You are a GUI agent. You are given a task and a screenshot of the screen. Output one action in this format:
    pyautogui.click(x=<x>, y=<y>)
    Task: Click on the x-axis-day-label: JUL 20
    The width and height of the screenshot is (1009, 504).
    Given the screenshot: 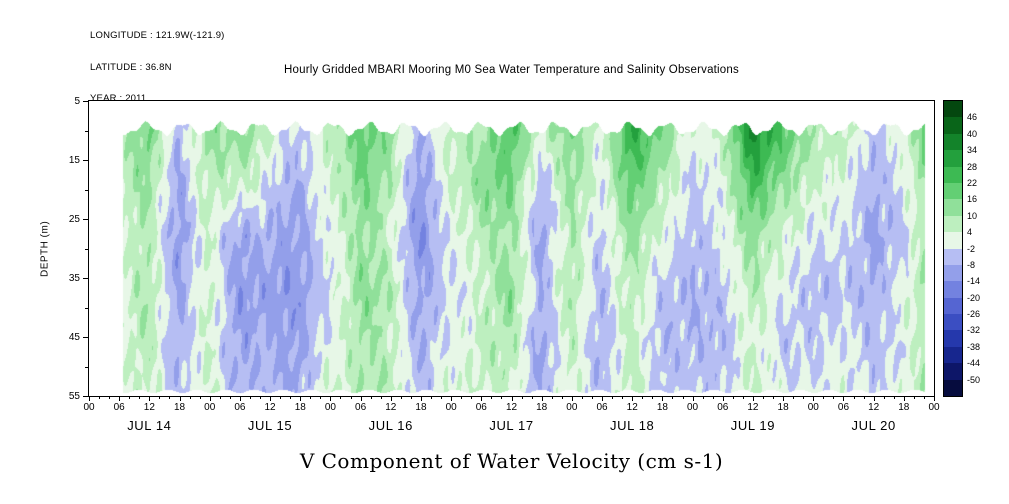 What is the action you would take?
    pyautogui.click(x=873, y=425)
    